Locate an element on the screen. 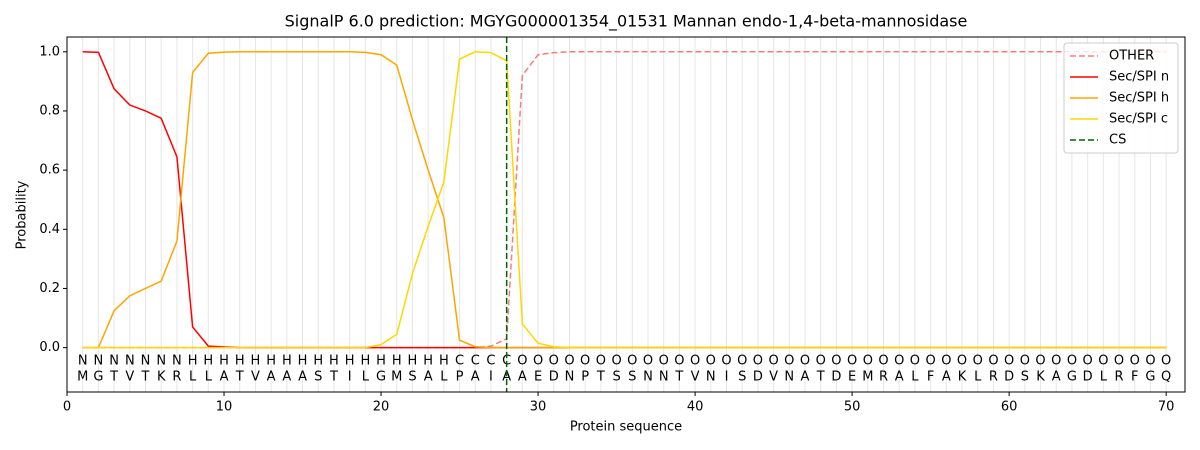 The height and width of the screenshot is (450, 1200). residue-label: K is located at coordinates (962, 377).